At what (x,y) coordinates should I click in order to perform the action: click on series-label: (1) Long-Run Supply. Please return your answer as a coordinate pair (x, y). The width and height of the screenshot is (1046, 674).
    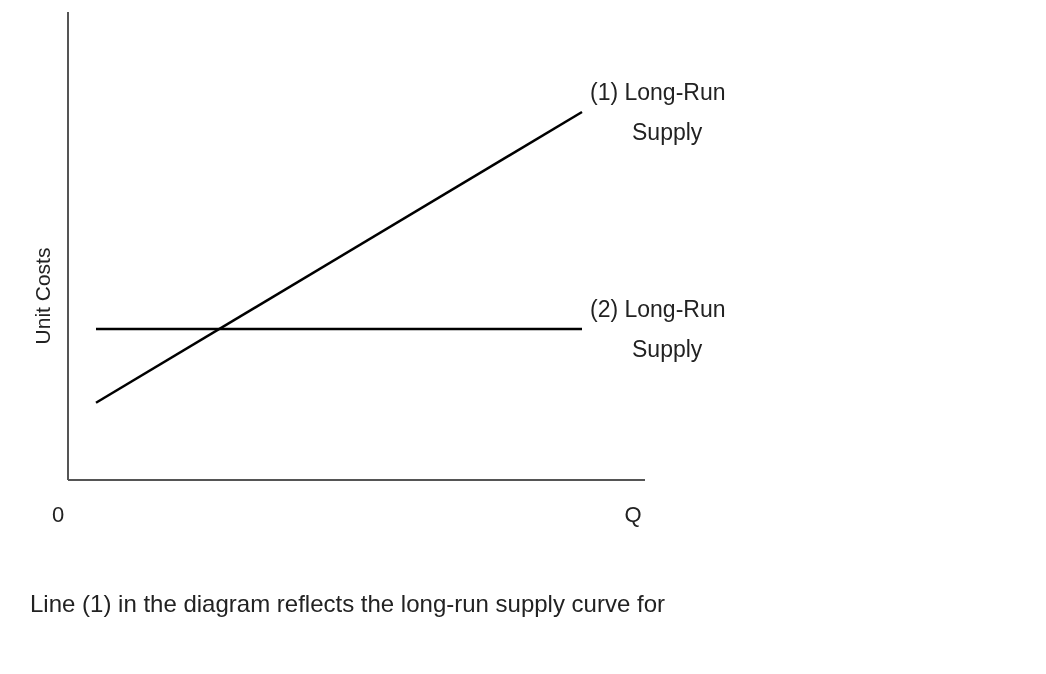
    Looking at the image, I should click on (658, 112).